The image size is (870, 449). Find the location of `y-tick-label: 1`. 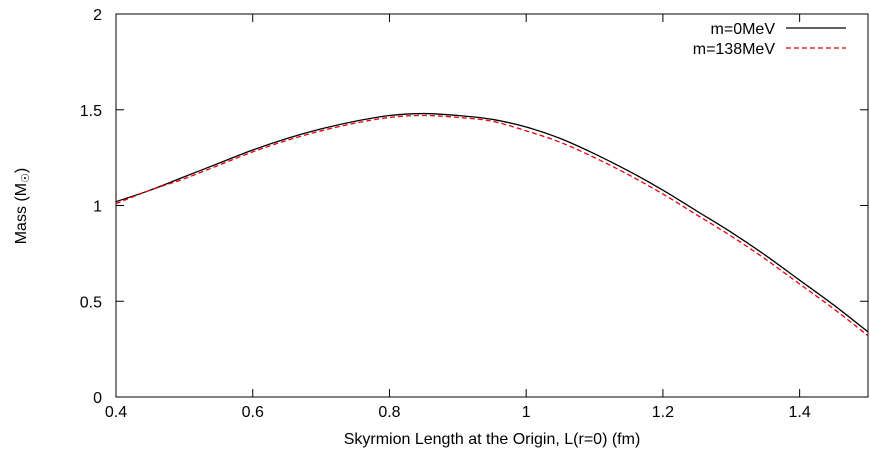

y-tick-label: 1 is located at coordinates (97, 207).